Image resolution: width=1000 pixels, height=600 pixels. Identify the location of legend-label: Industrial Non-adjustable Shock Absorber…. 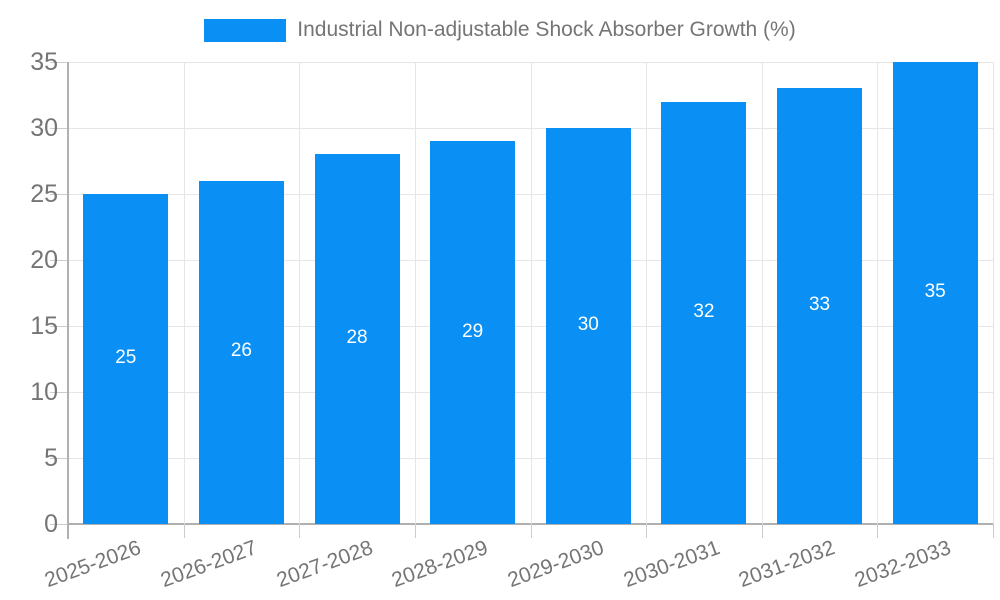
(546, 29).